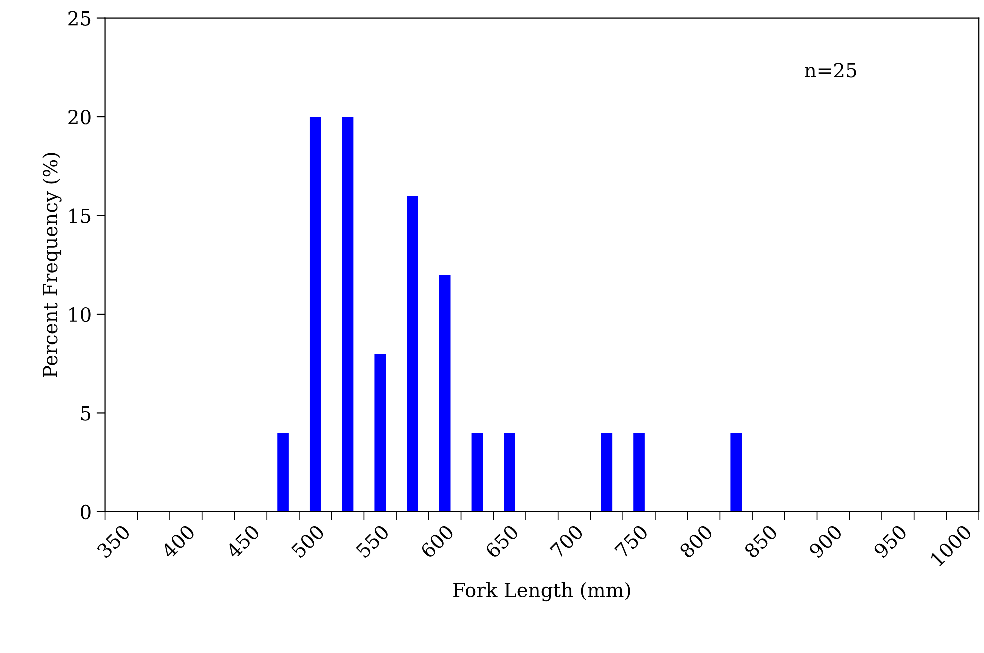 This screenshot has height=653, width=984. I want to click on x-tick-label: 400, so click(178, 542).